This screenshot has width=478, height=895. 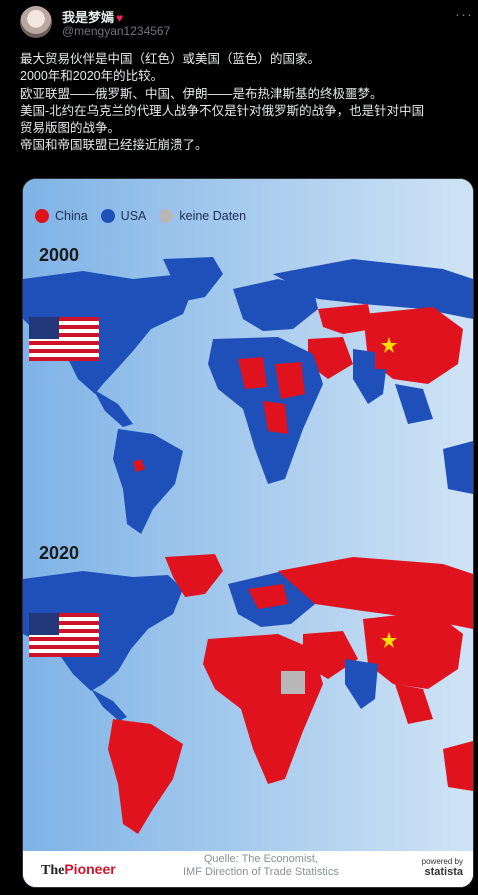 What do you see at coordinates (59, 553) in the screenshot?
I see `year-label-2020: 2020` at bounding box center [59, 553].